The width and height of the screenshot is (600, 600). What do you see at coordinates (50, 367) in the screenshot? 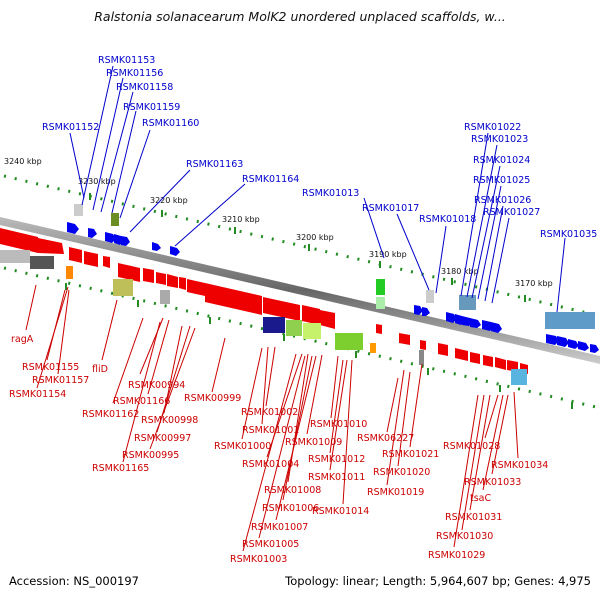
I see `gene-label: RSMK01155` at bounding box center [50, 367].